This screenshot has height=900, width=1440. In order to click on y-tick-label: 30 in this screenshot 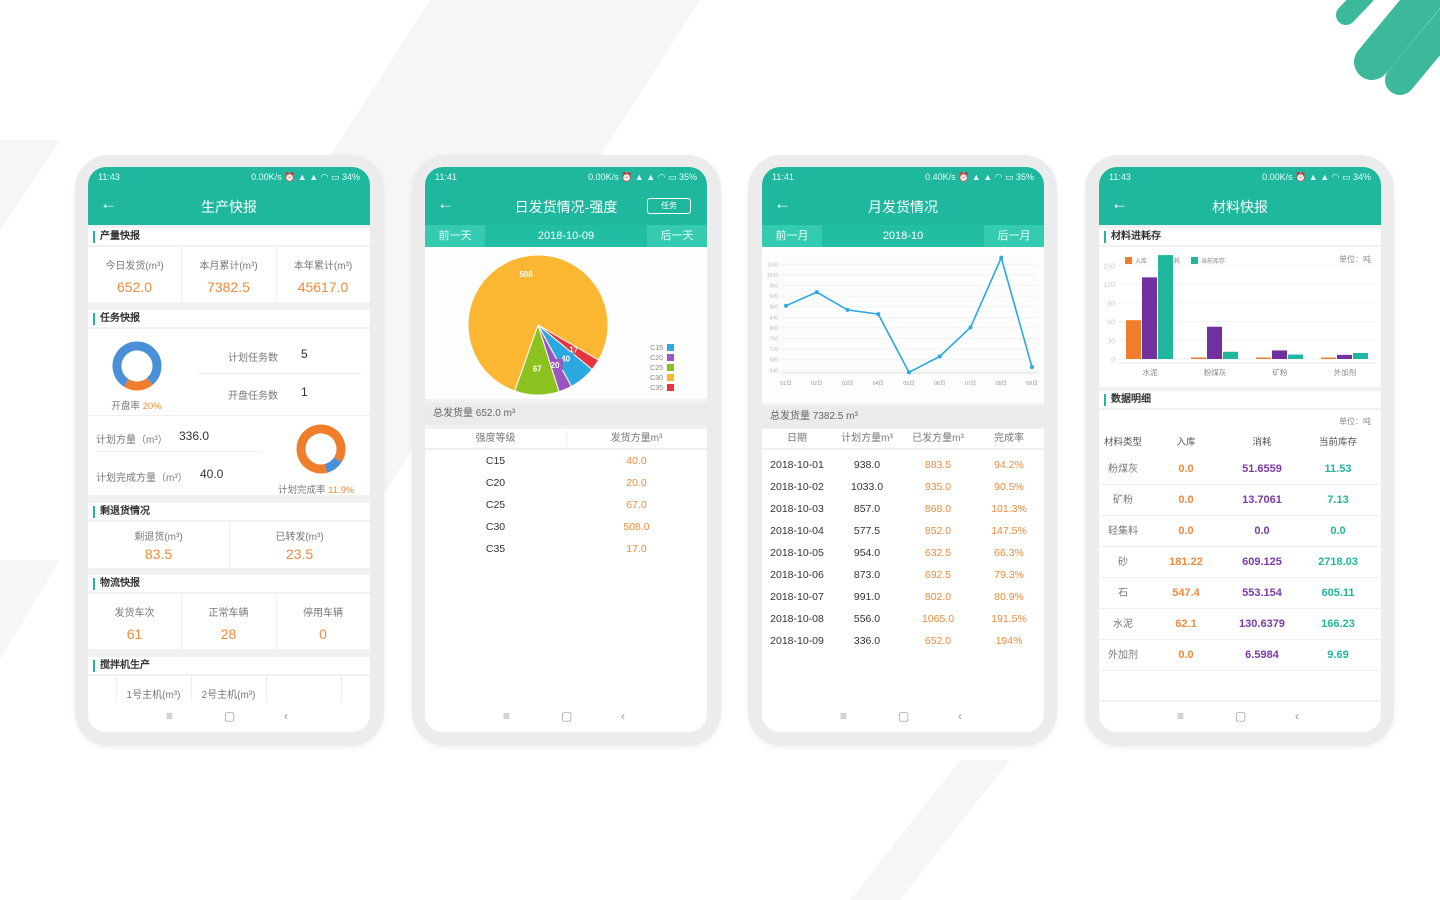, I will do `click(1111, 341)`.